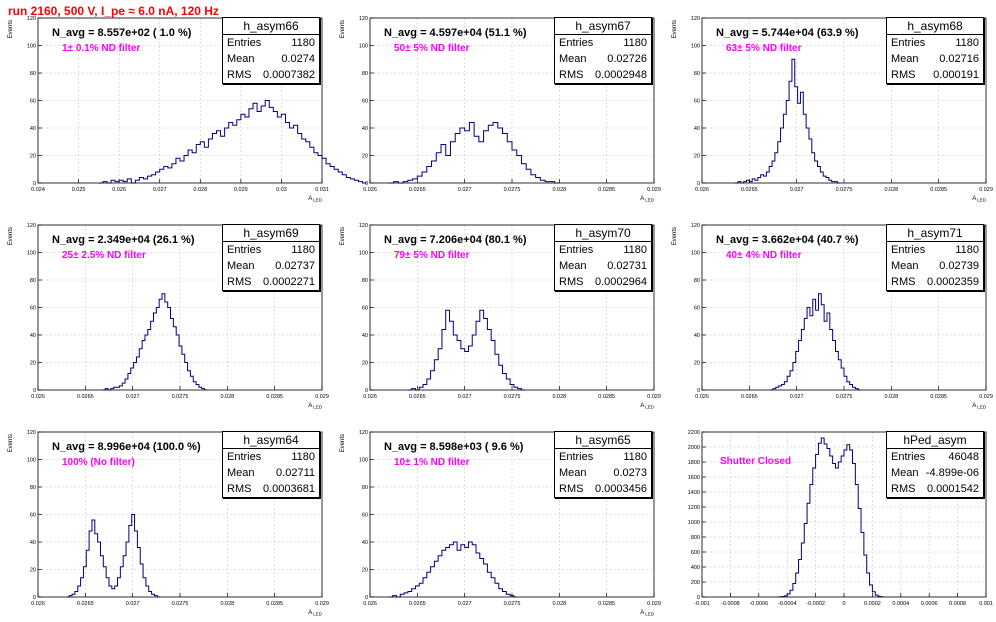 The width and height of the screenshot is (996, 622). I want to click on filter-label: 100% (No filter), so click(98, 462).